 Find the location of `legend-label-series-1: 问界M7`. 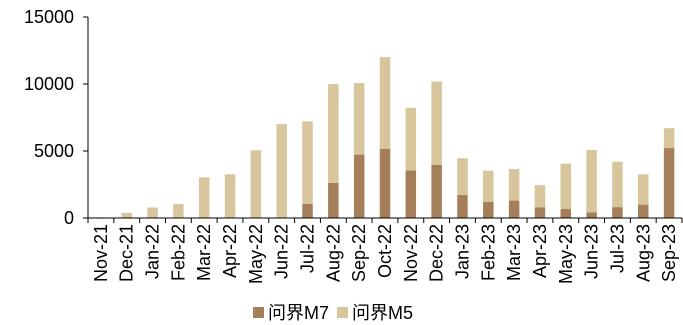

legend-label-series-1: 问界M7 is located at coordinates (299, 313).